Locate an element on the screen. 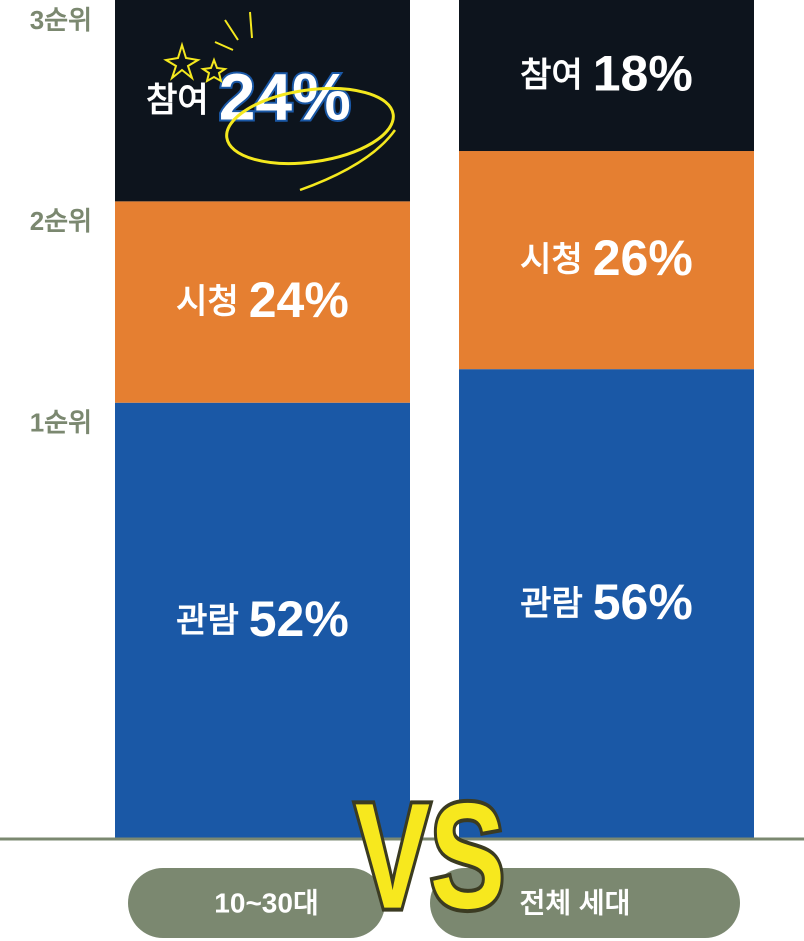 This screenshot has height=941, width=804. value-label: 18% is located at coordinates (643, 74).